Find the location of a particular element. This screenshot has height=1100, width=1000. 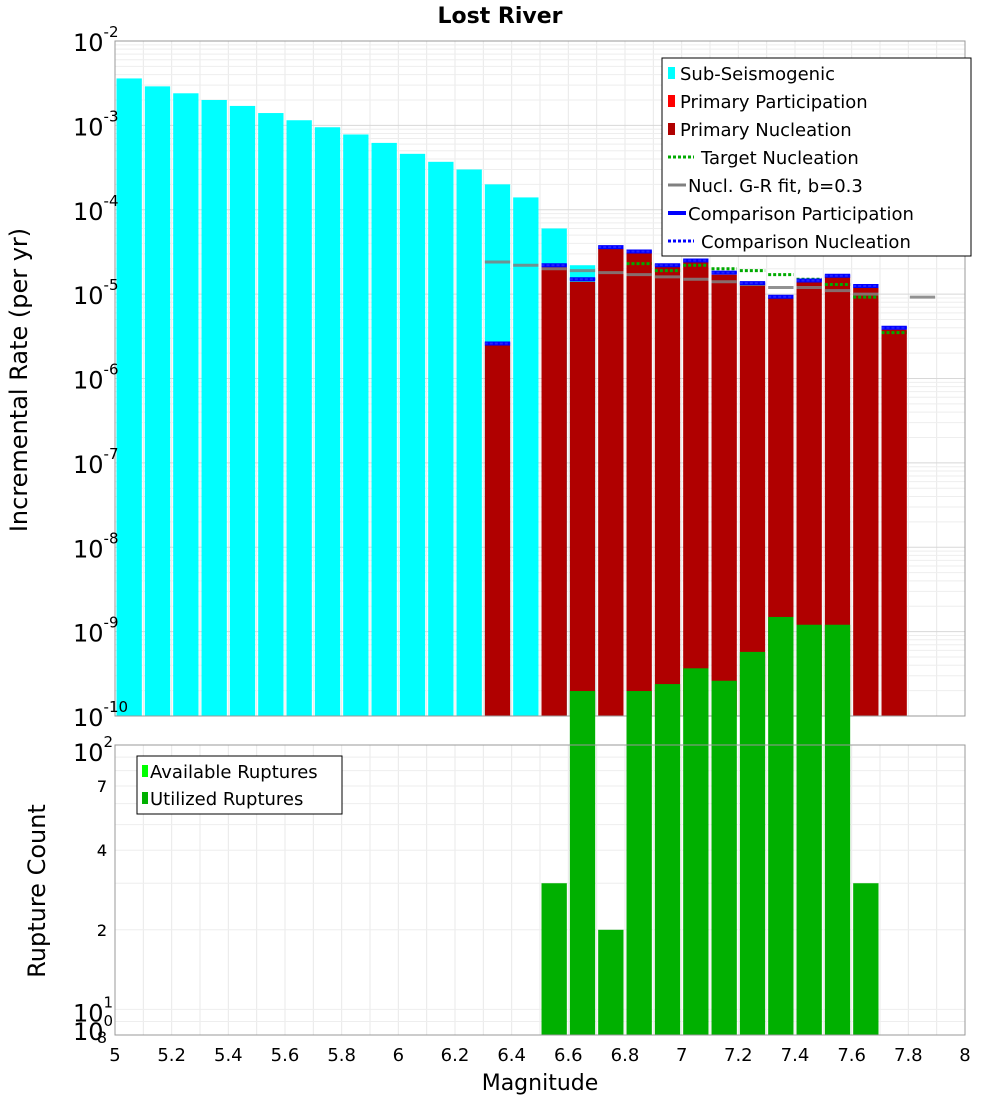

x-tick-label: 7 is located at coordinates (681, 1055).